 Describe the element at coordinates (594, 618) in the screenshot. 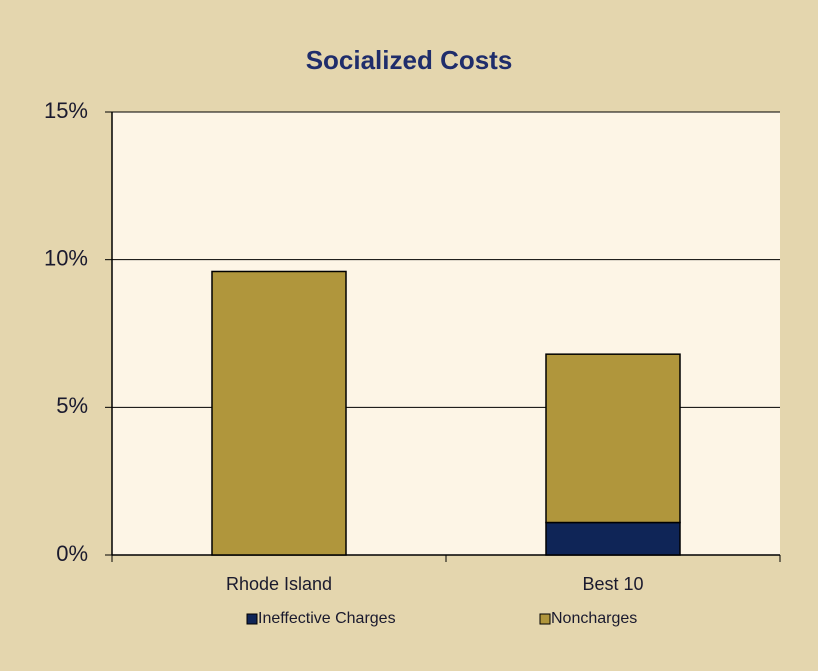

I see `legend-label: Noncharges` at that location.